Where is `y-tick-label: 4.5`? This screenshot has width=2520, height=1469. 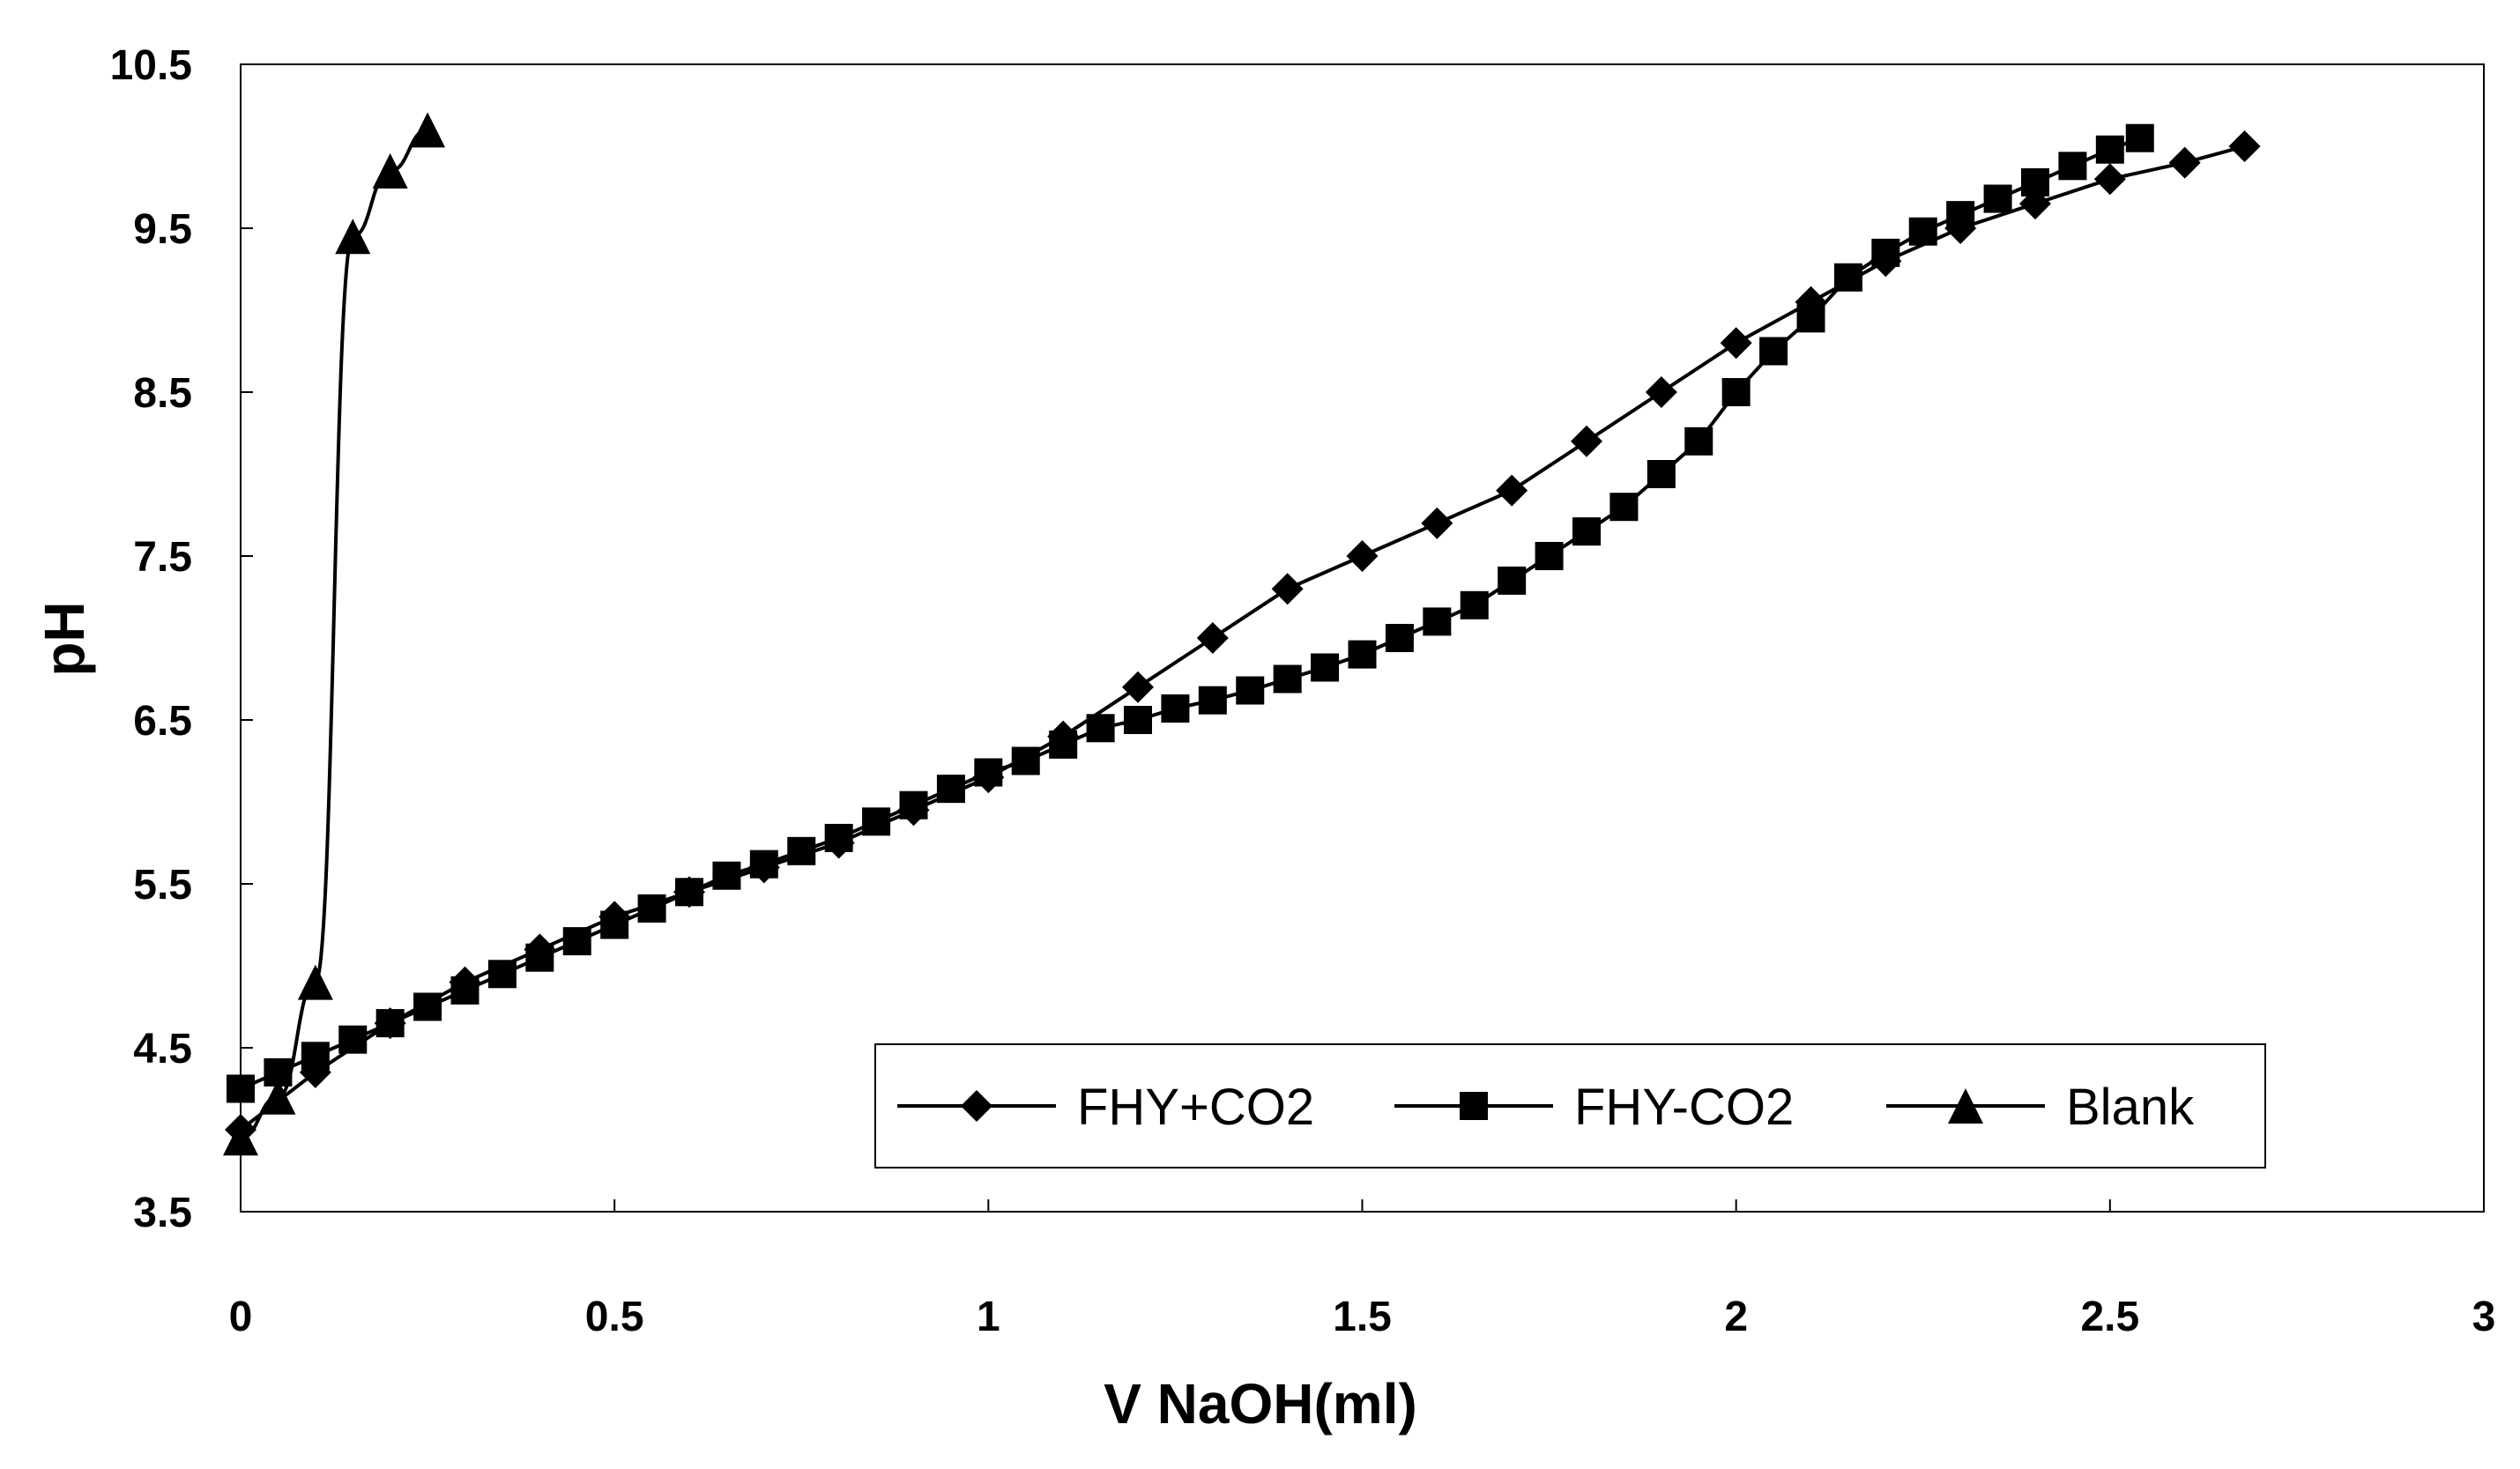
y-tick-label: 4.5 is located at coordinates (162, 1049).